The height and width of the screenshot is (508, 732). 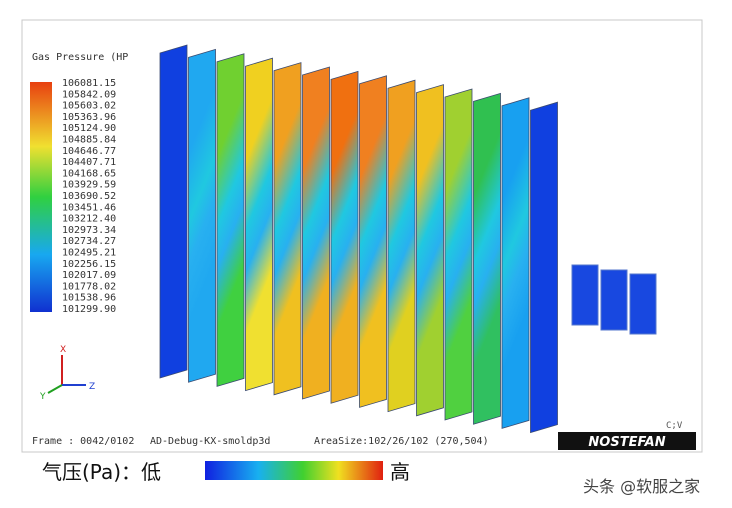 What do you see at coordinates (89, 298) in the screenshot?
I see `legend-label: 101538.96` at bounding box center [89, 298].